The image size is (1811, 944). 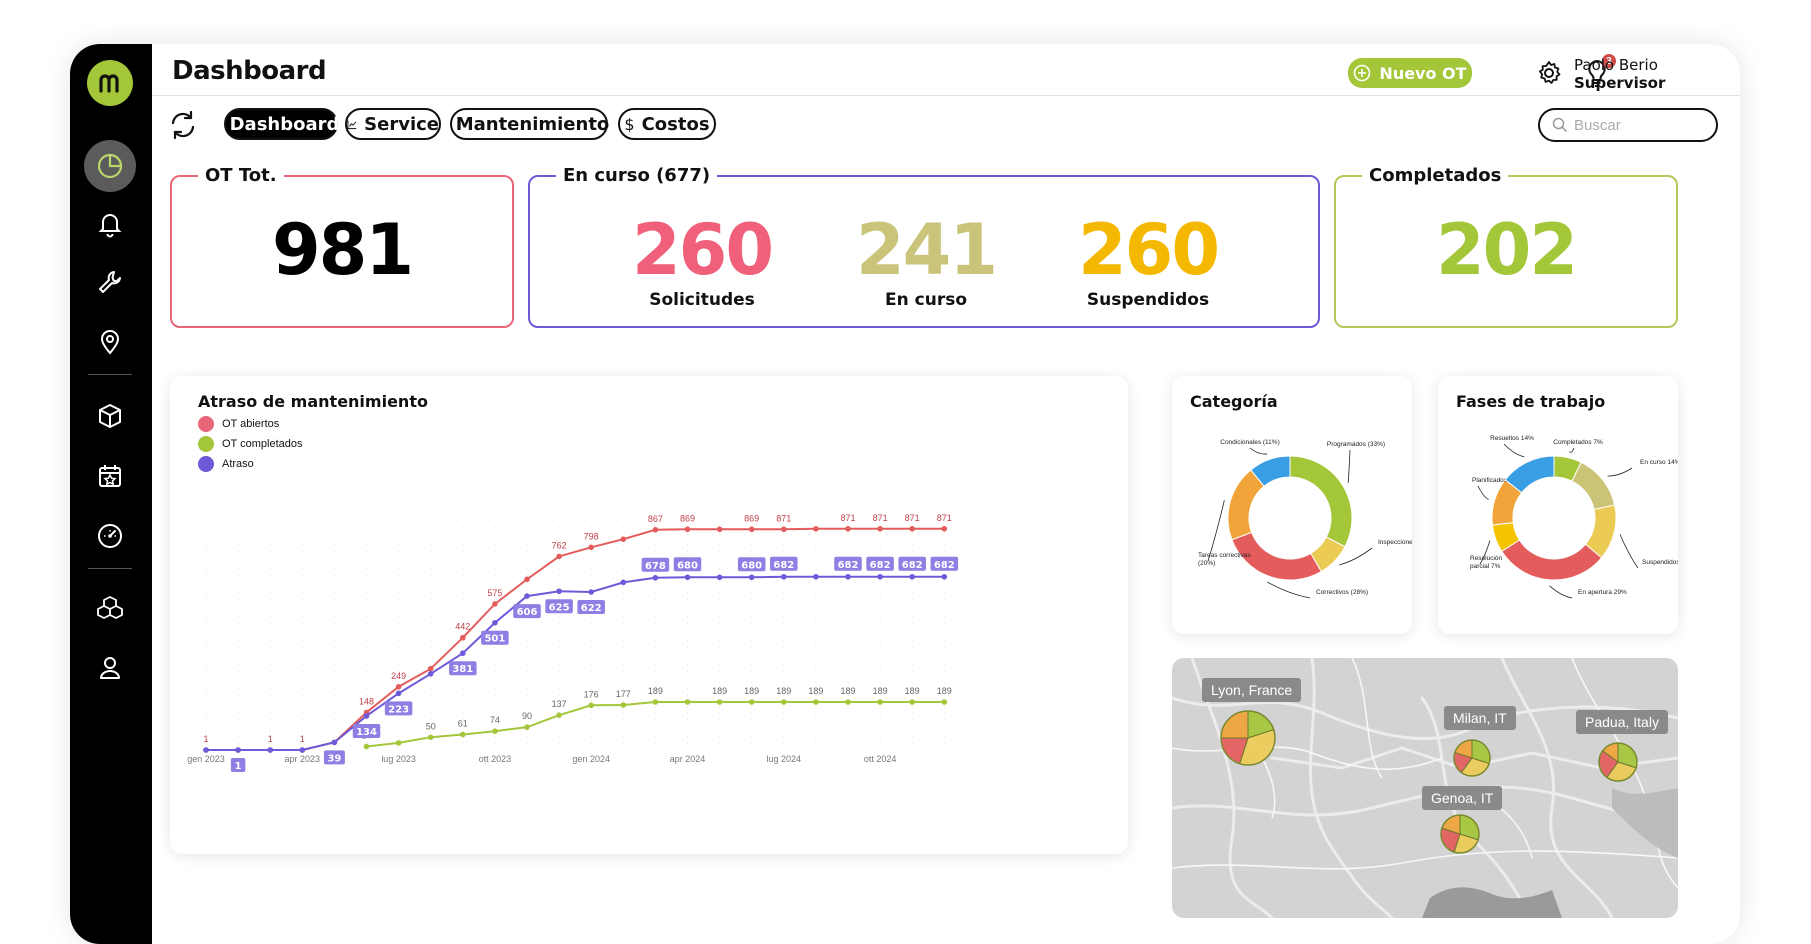 I want to click on kpi-ongoing-label: En curso, so click(x=926, y=300).